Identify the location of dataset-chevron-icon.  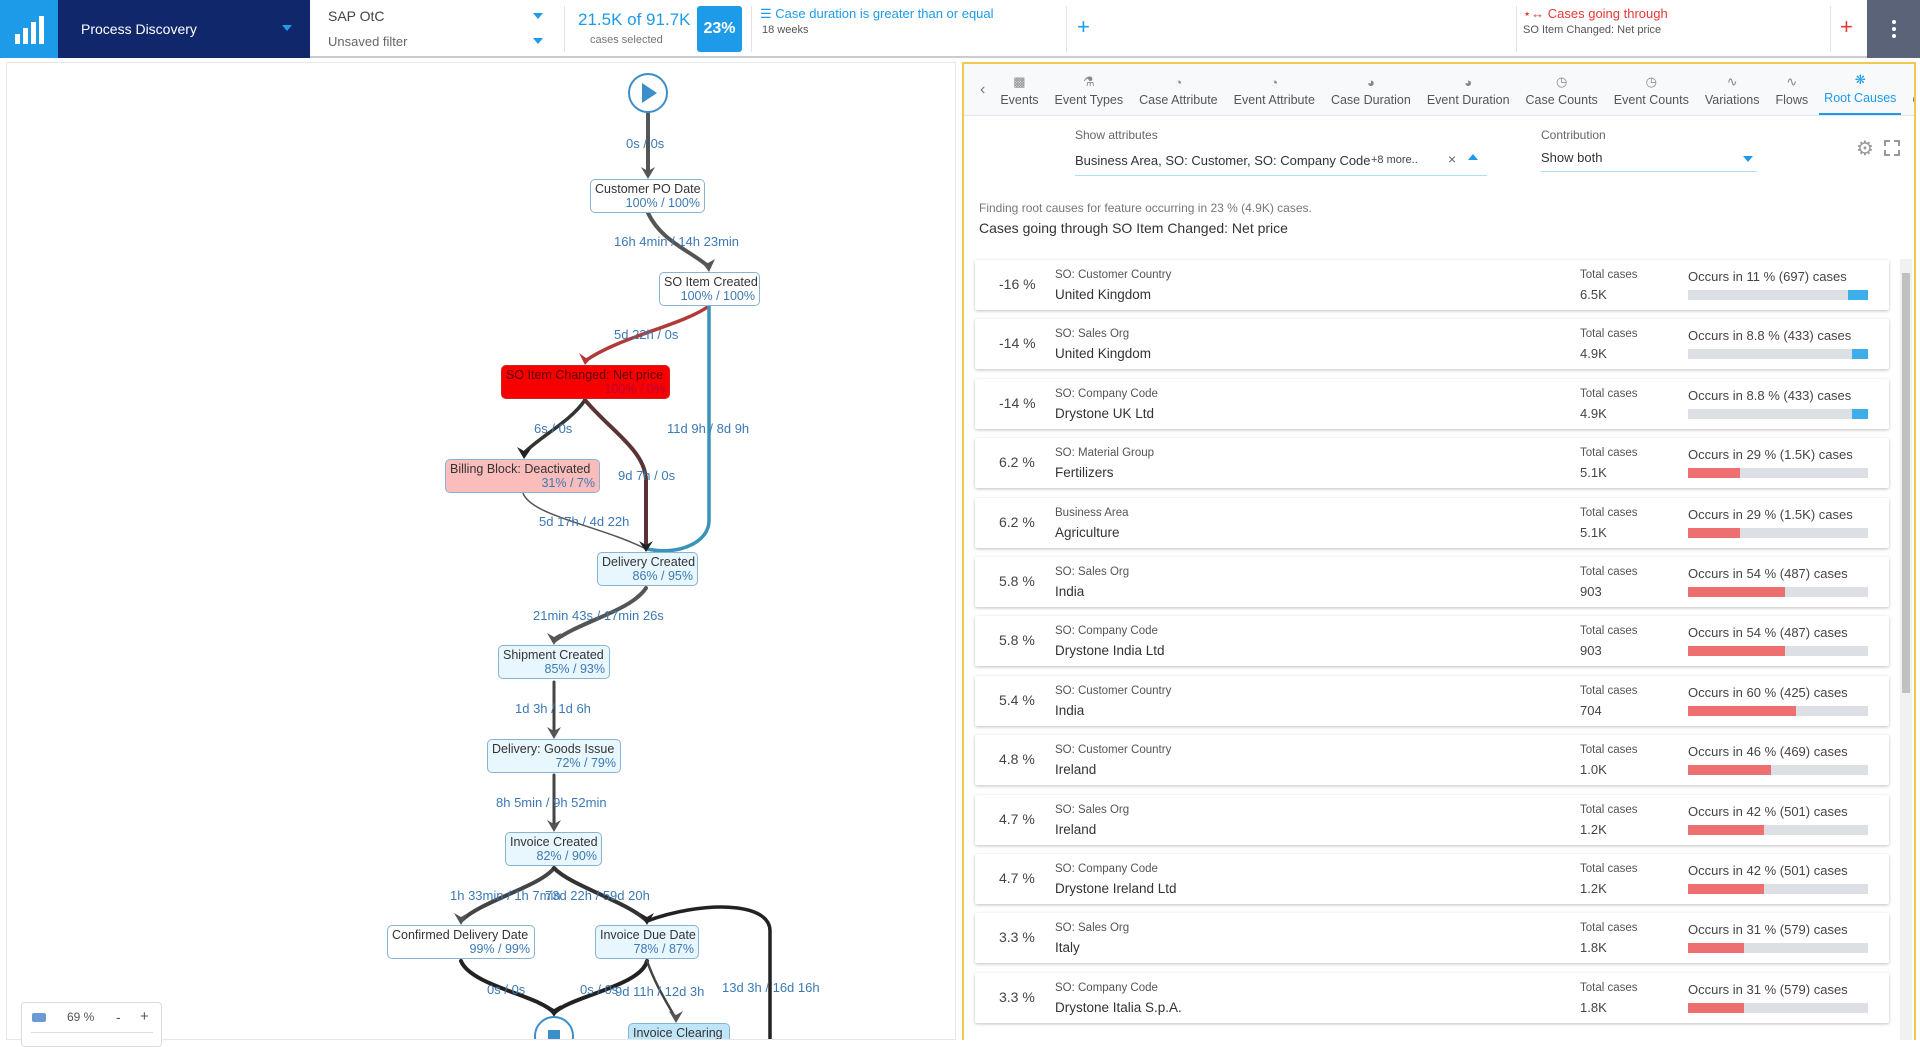
(538, 16).